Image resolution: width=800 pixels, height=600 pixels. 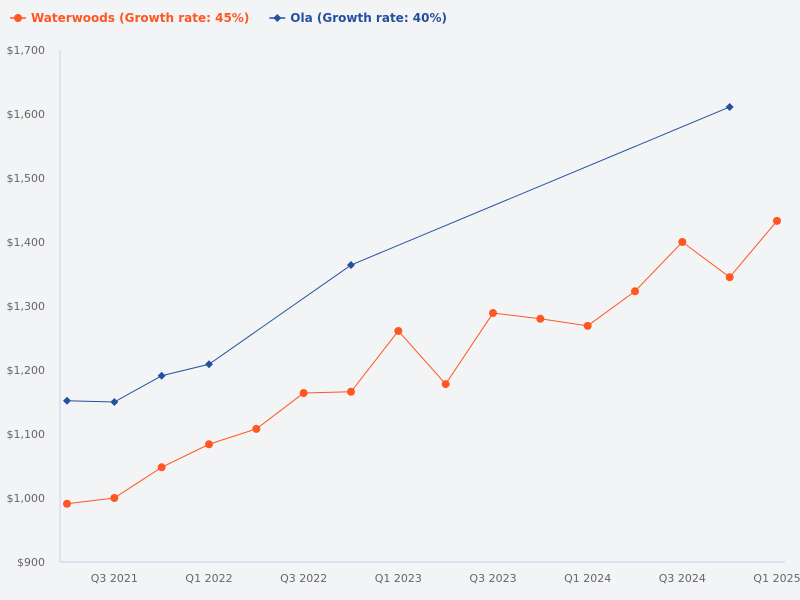 What do you see at coordinates (303, 578) in the screenshot?
I see `x-tick-label: Q3 2022` at bounding box center [303, 578].